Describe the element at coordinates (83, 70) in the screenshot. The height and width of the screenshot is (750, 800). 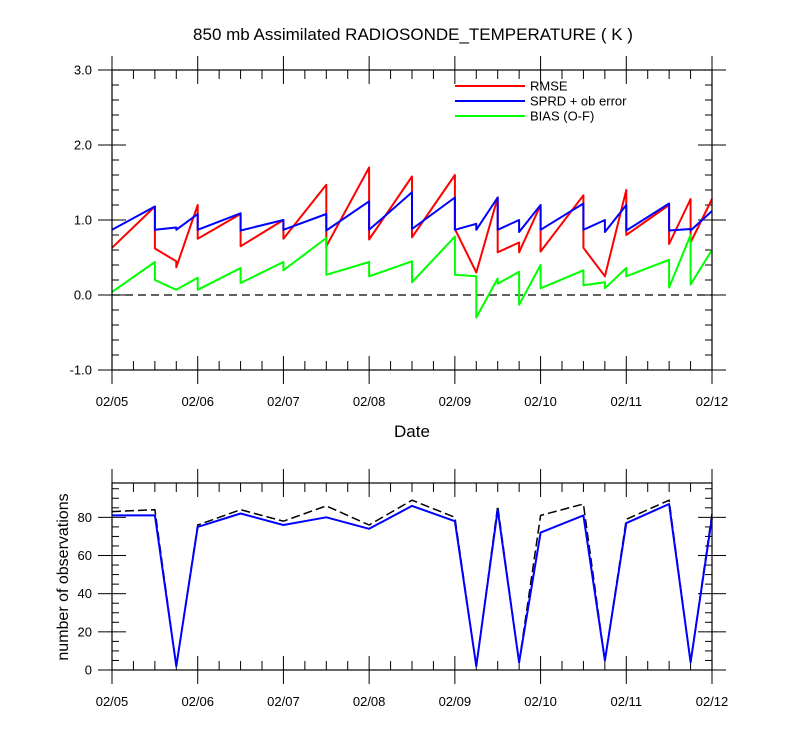
I see `y-tick-label: 3.0` at that location.